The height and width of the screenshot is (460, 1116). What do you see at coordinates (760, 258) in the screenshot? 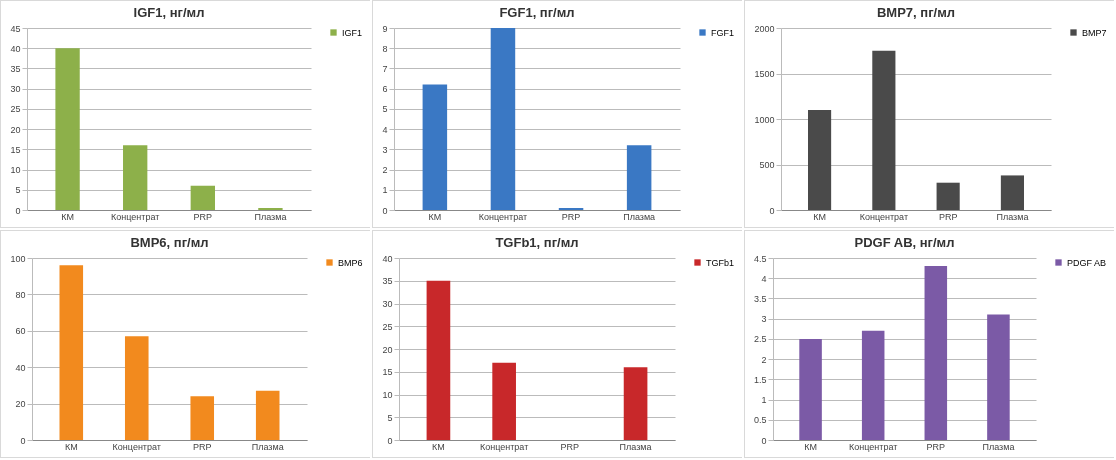
I see `y-tick-label: 4.5` at bounding box center [760, 258].